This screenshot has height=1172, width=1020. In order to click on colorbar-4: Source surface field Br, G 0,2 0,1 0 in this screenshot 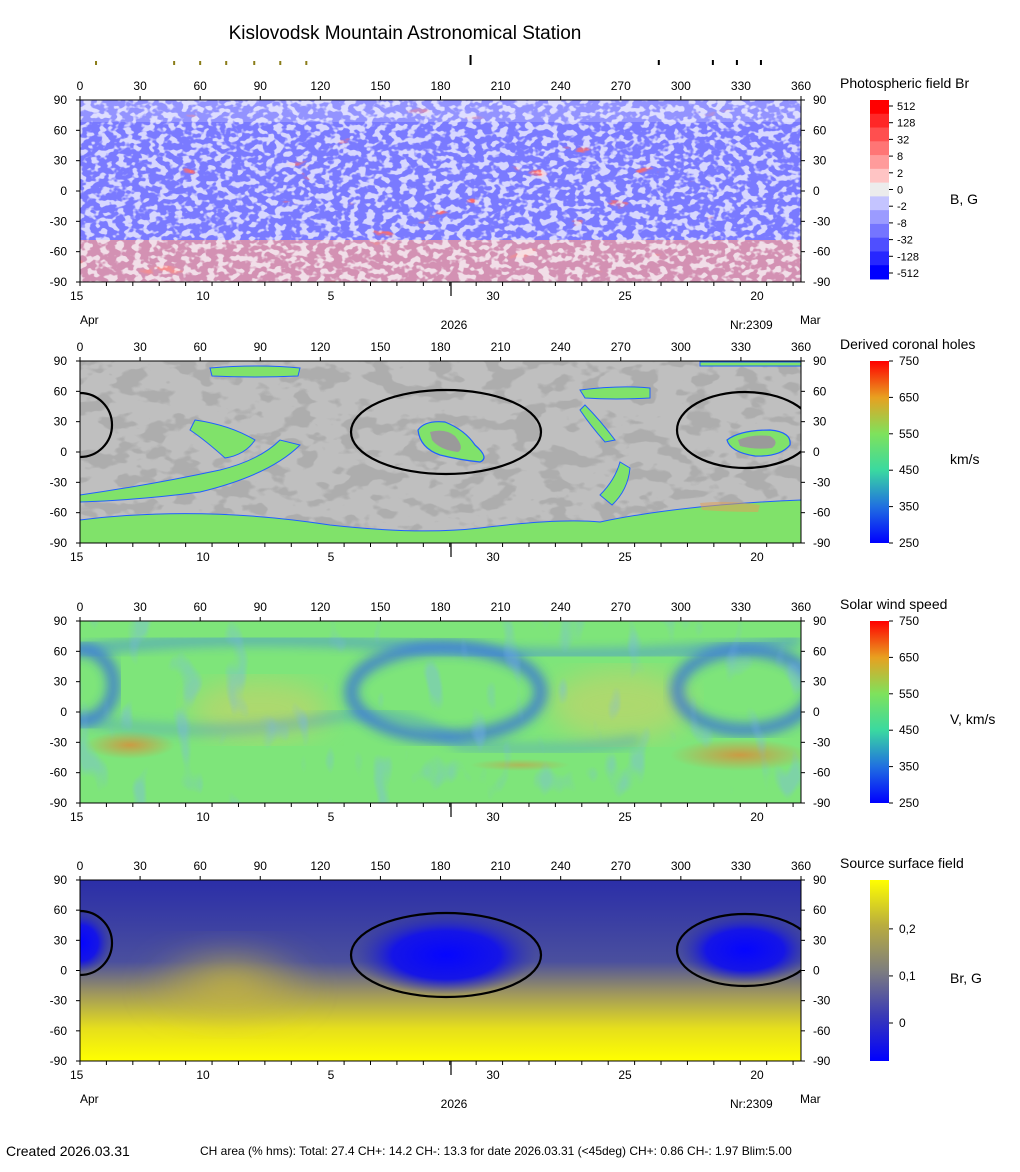, I will do `click(911, 958)`.